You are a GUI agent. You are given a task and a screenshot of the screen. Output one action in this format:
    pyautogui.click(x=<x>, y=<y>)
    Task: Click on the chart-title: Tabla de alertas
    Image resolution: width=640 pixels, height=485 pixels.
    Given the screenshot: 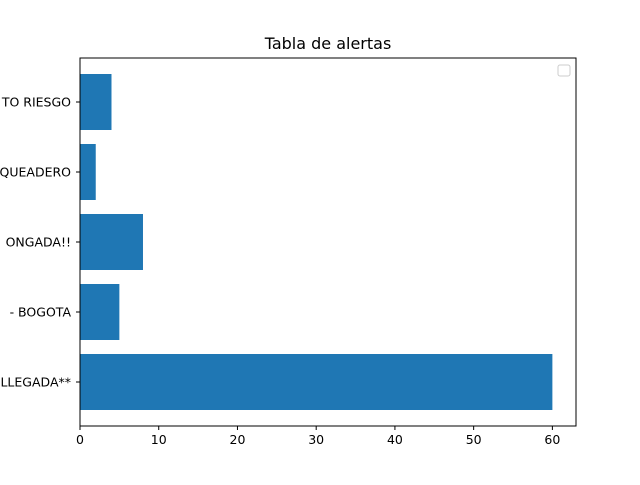 What is the action you would take?
    pyautogui.click(x=328, y=43)
    